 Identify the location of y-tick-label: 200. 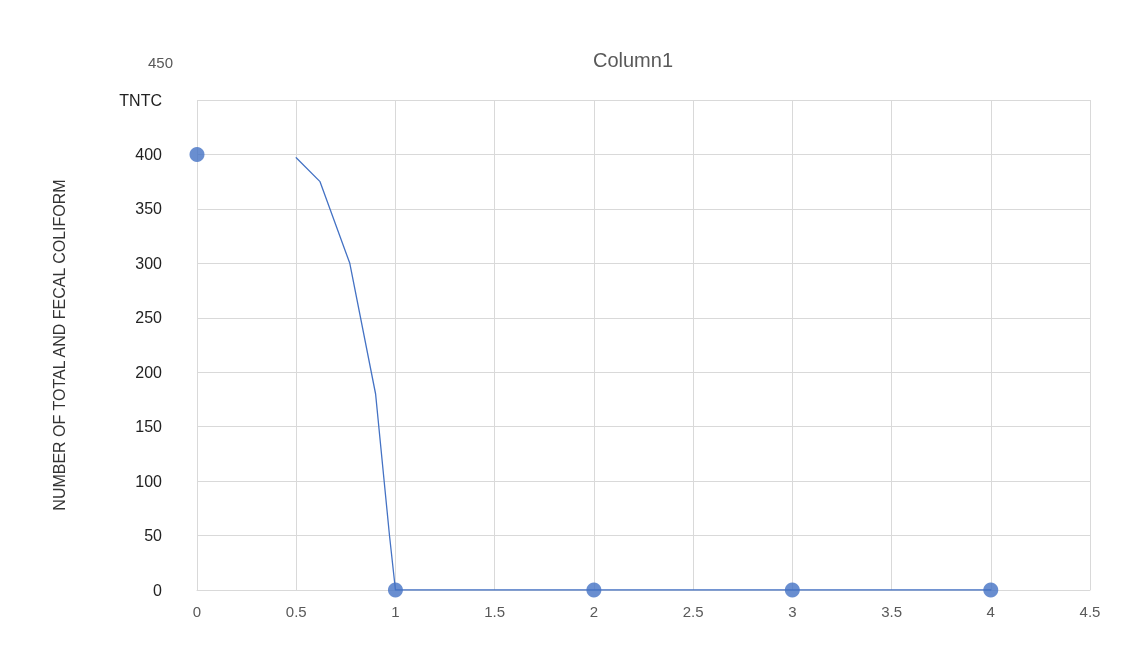
(149, 372).